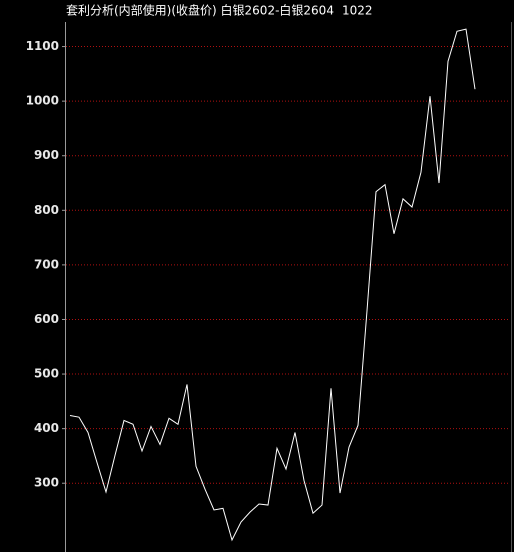 This screenshot has width=514, height=552. I want to click on chart-title: 套利分析(内部使用)(收盘价) 白银2602-白银2604, so click(200, 10).